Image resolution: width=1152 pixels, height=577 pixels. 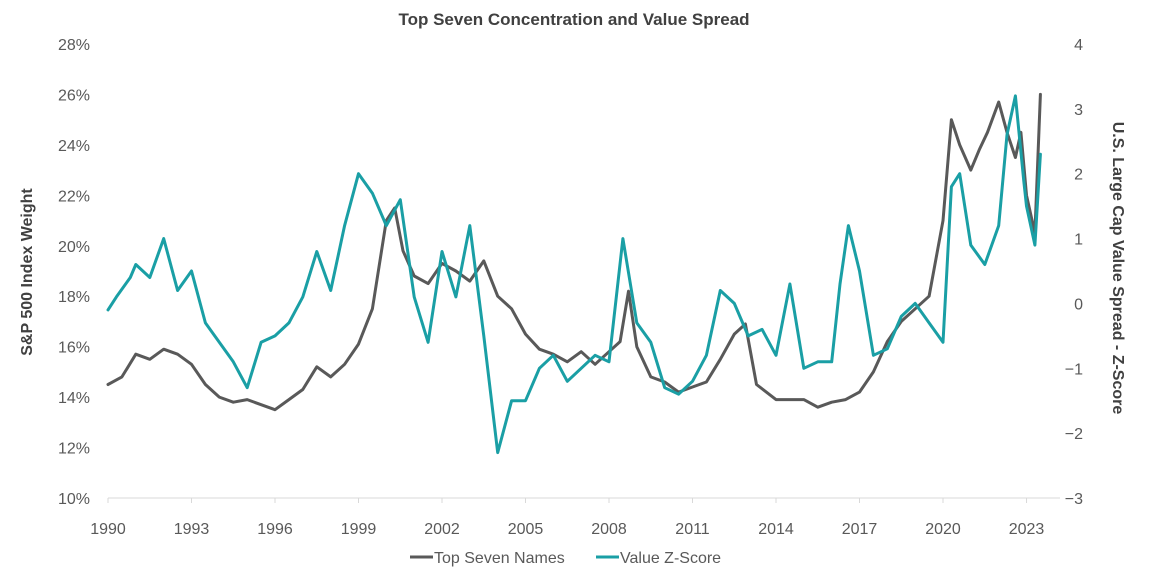 I want to click on x-tick-label: 2017, so click(x=860, y=529).